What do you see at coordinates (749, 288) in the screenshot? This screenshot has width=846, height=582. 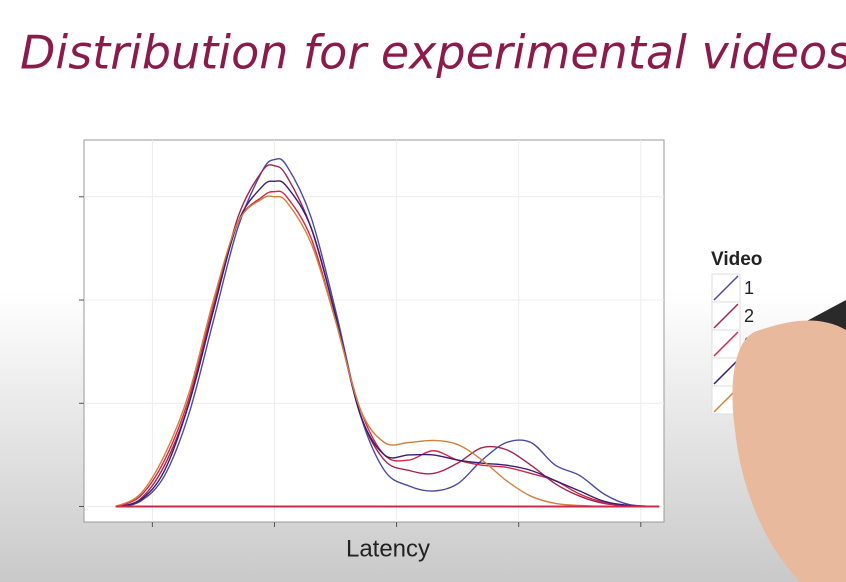 I see `legend-label: 1` at bounding box center [749, 288].